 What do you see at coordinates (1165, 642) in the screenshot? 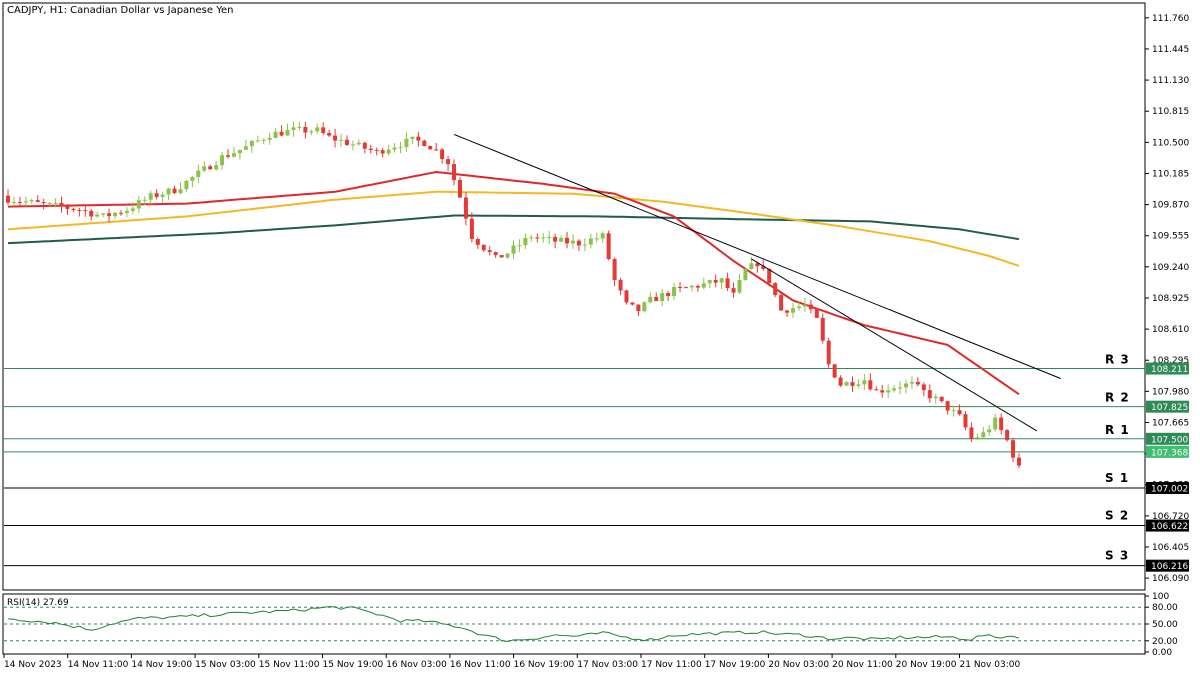
I see `rsi-tick-label: 20.00` at bounding box center [1165, 642].